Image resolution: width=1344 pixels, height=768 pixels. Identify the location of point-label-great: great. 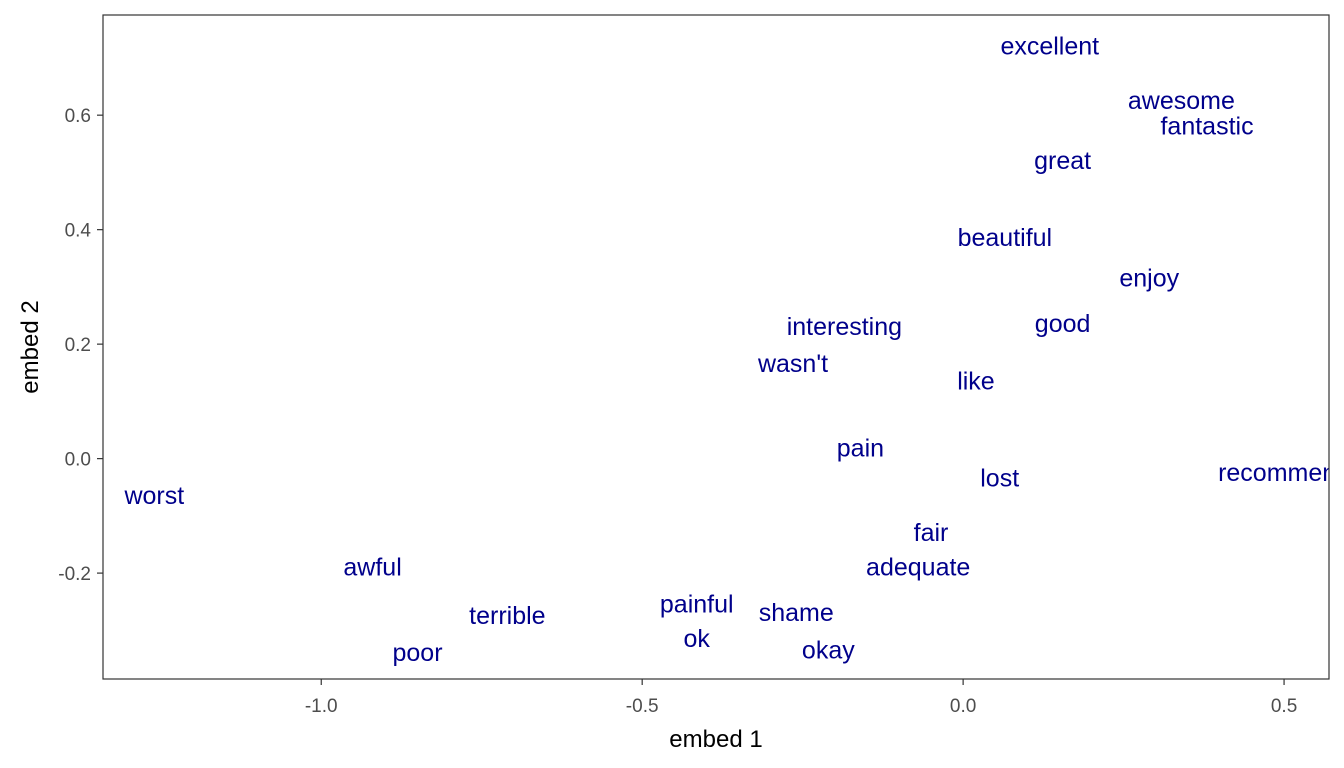
(1062, 161).